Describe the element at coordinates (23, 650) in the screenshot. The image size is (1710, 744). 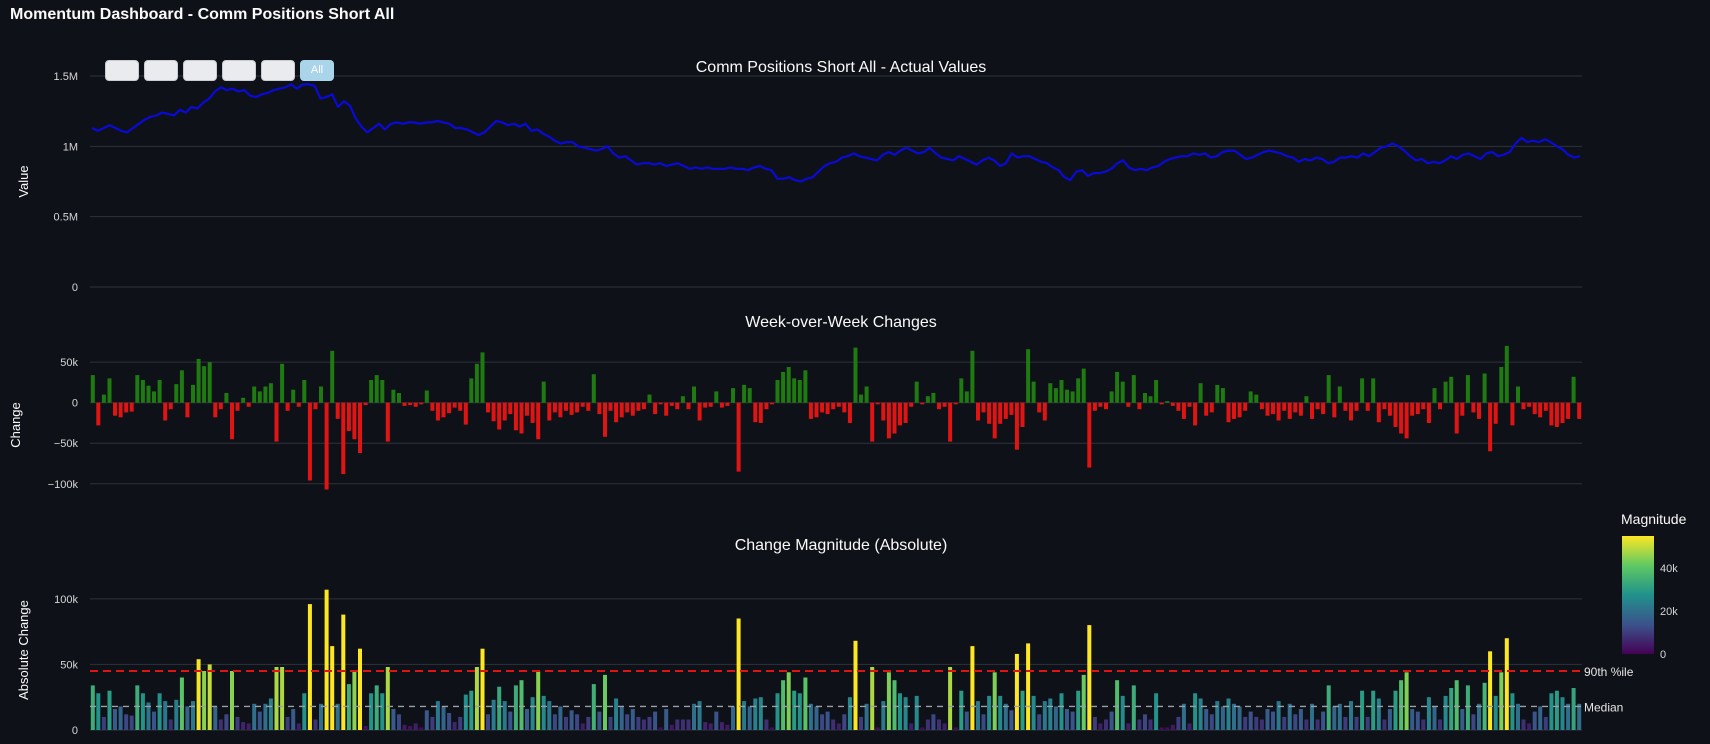
I see `y-axis-label-magnitude: Absolute Change` at that location.